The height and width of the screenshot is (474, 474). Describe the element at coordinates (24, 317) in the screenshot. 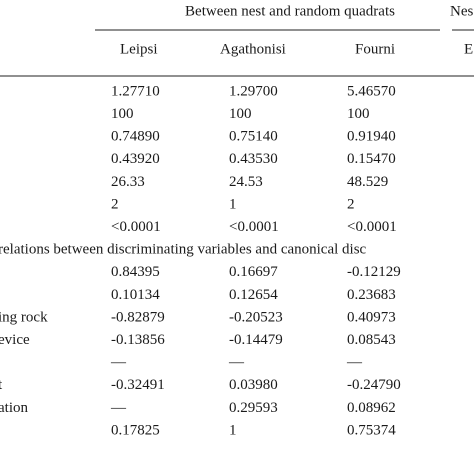

I see `row-label: ing rock` at that location.